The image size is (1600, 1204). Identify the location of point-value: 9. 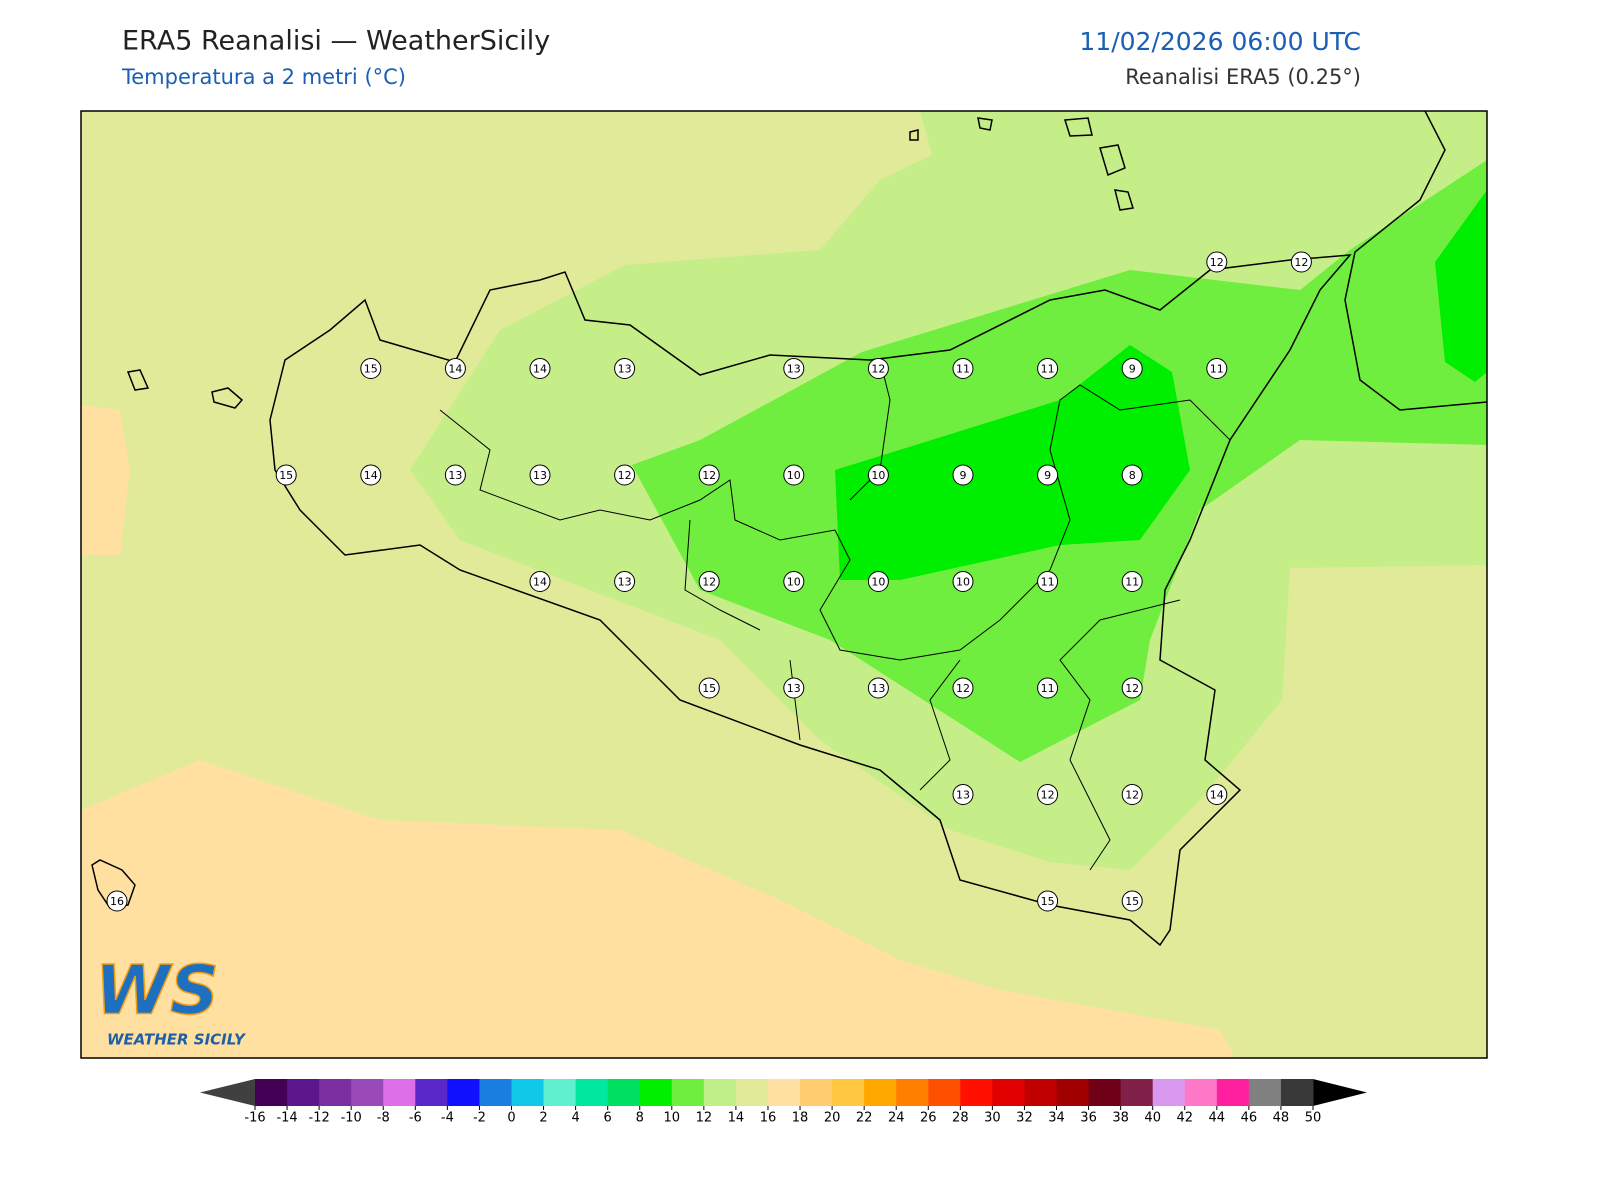
(1132, 369).